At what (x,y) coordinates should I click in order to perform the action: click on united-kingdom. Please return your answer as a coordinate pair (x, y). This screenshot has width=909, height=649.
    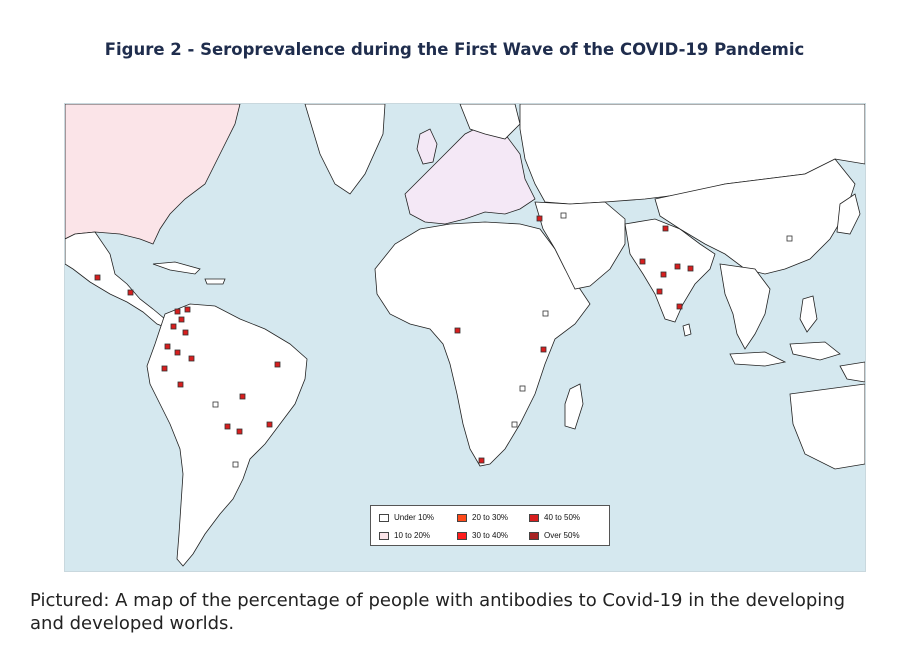
    Looking at the image, I should click on (427, 146).